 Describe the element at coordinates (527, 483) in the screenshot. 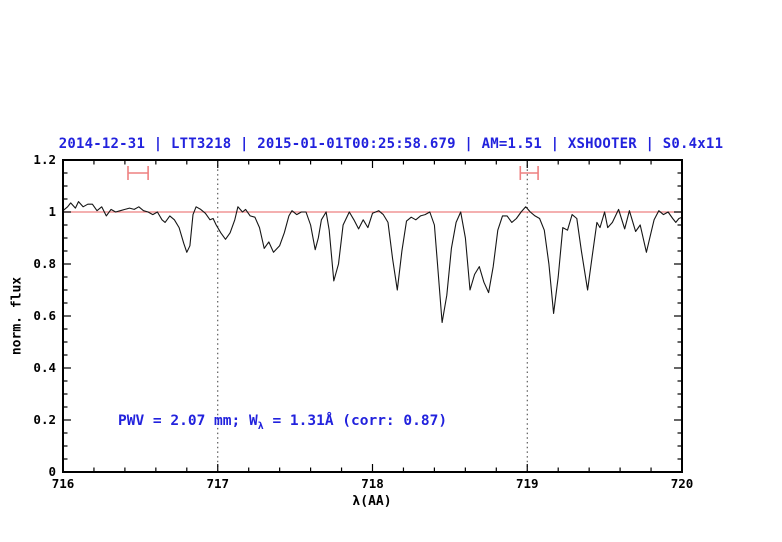

I see `x-tick-label: 719` at that location.